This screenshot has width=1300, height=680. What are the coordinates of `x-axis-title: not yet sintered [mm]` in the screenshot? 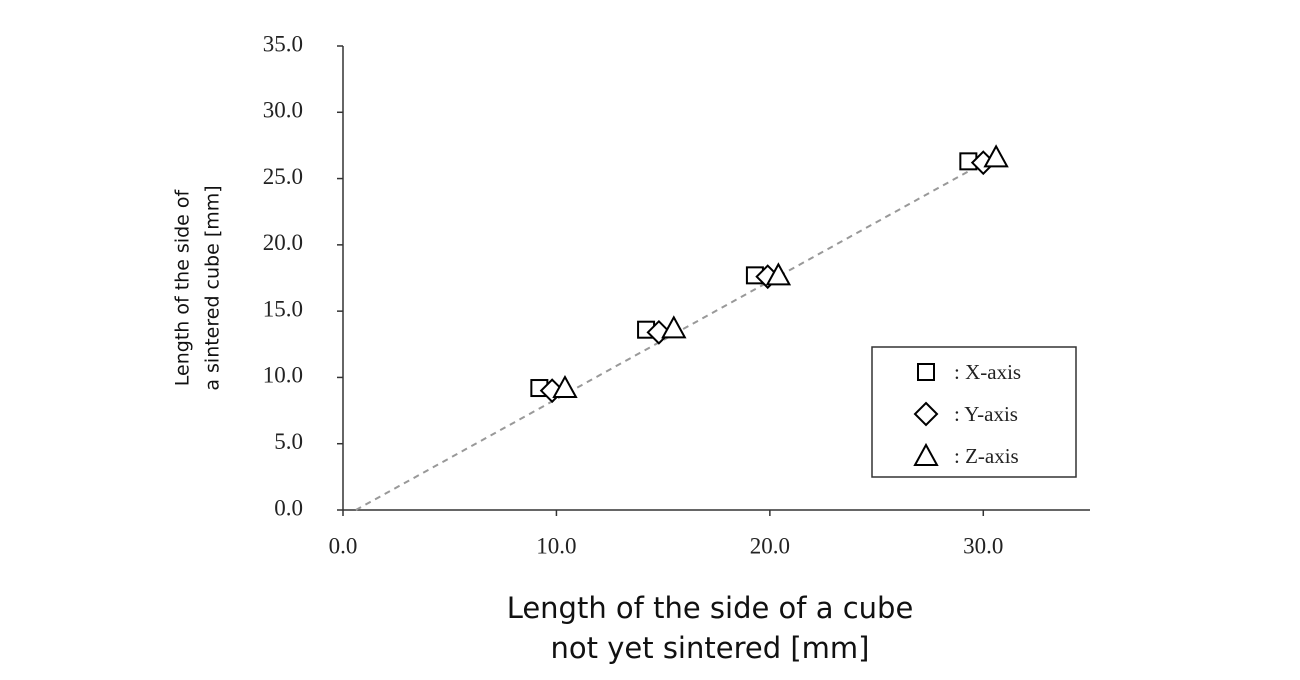 It's located at (710, 648).